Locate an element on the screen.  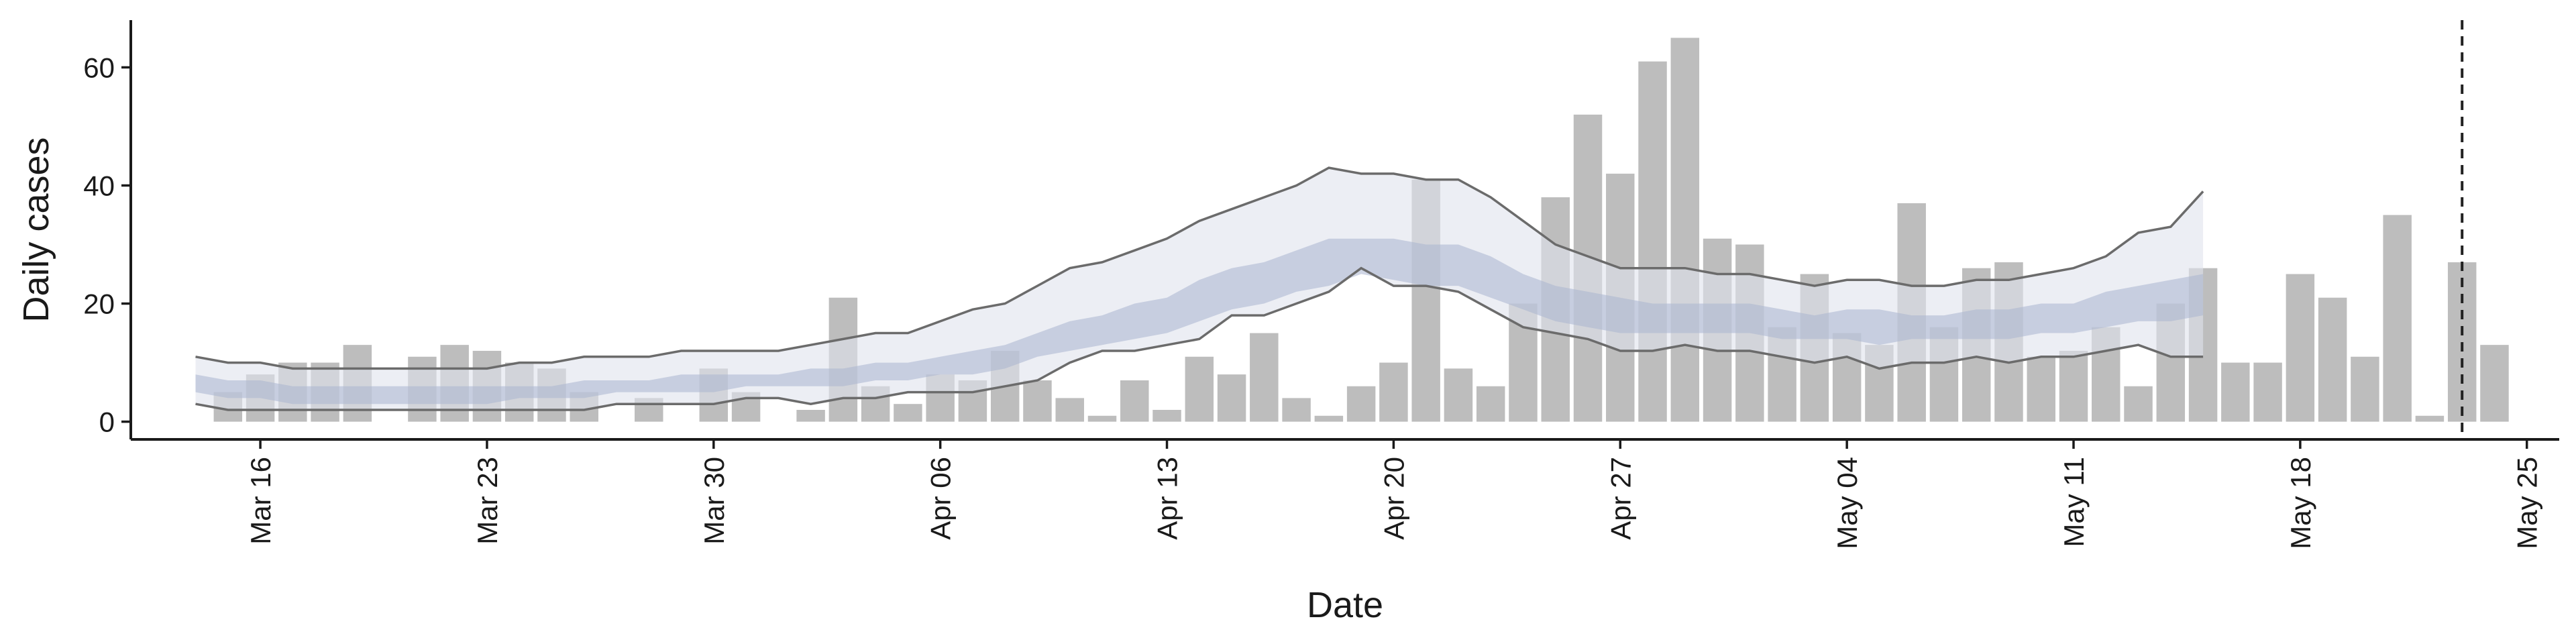
x-tick-label: May 18 is located at coordinates (2300, 503).